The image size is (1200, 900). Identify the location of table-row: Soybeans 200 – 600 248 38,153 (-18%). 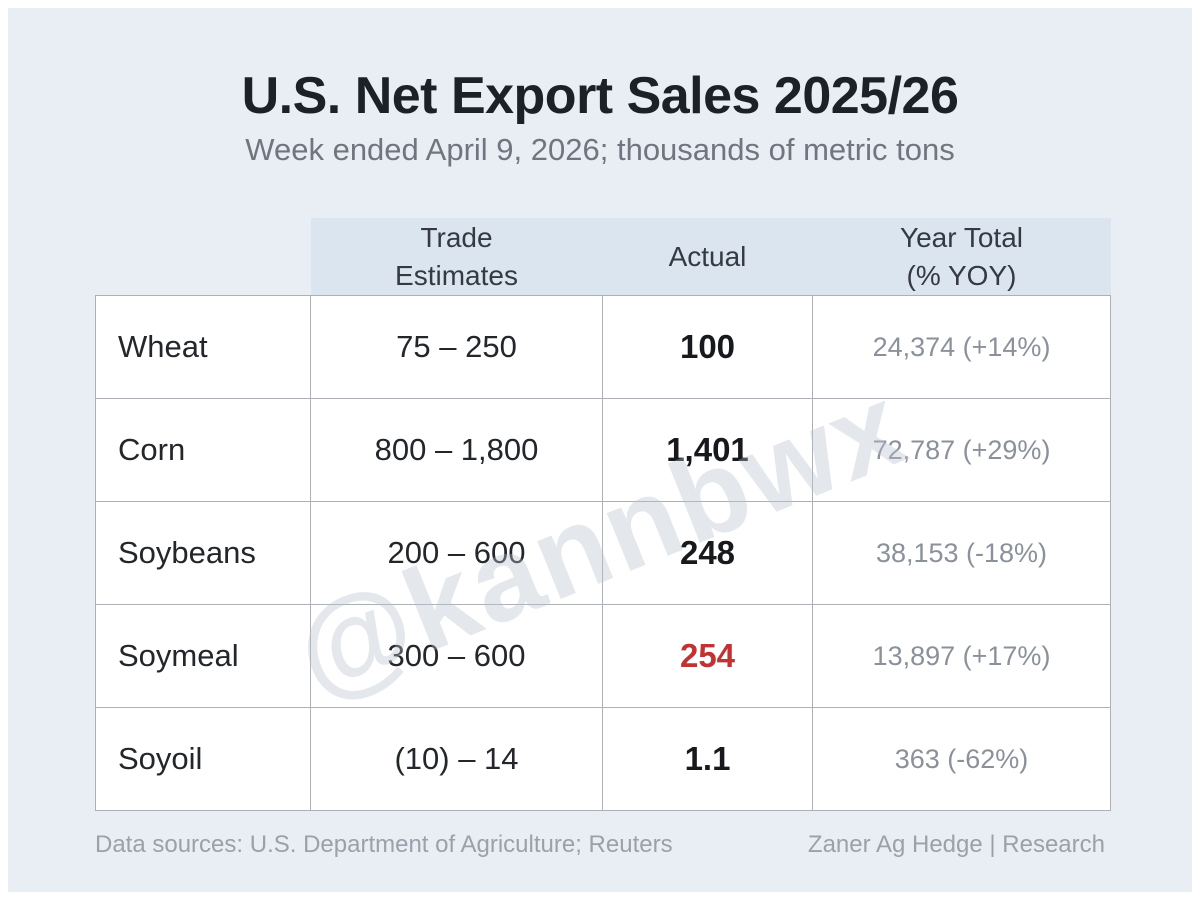
(603, 553).